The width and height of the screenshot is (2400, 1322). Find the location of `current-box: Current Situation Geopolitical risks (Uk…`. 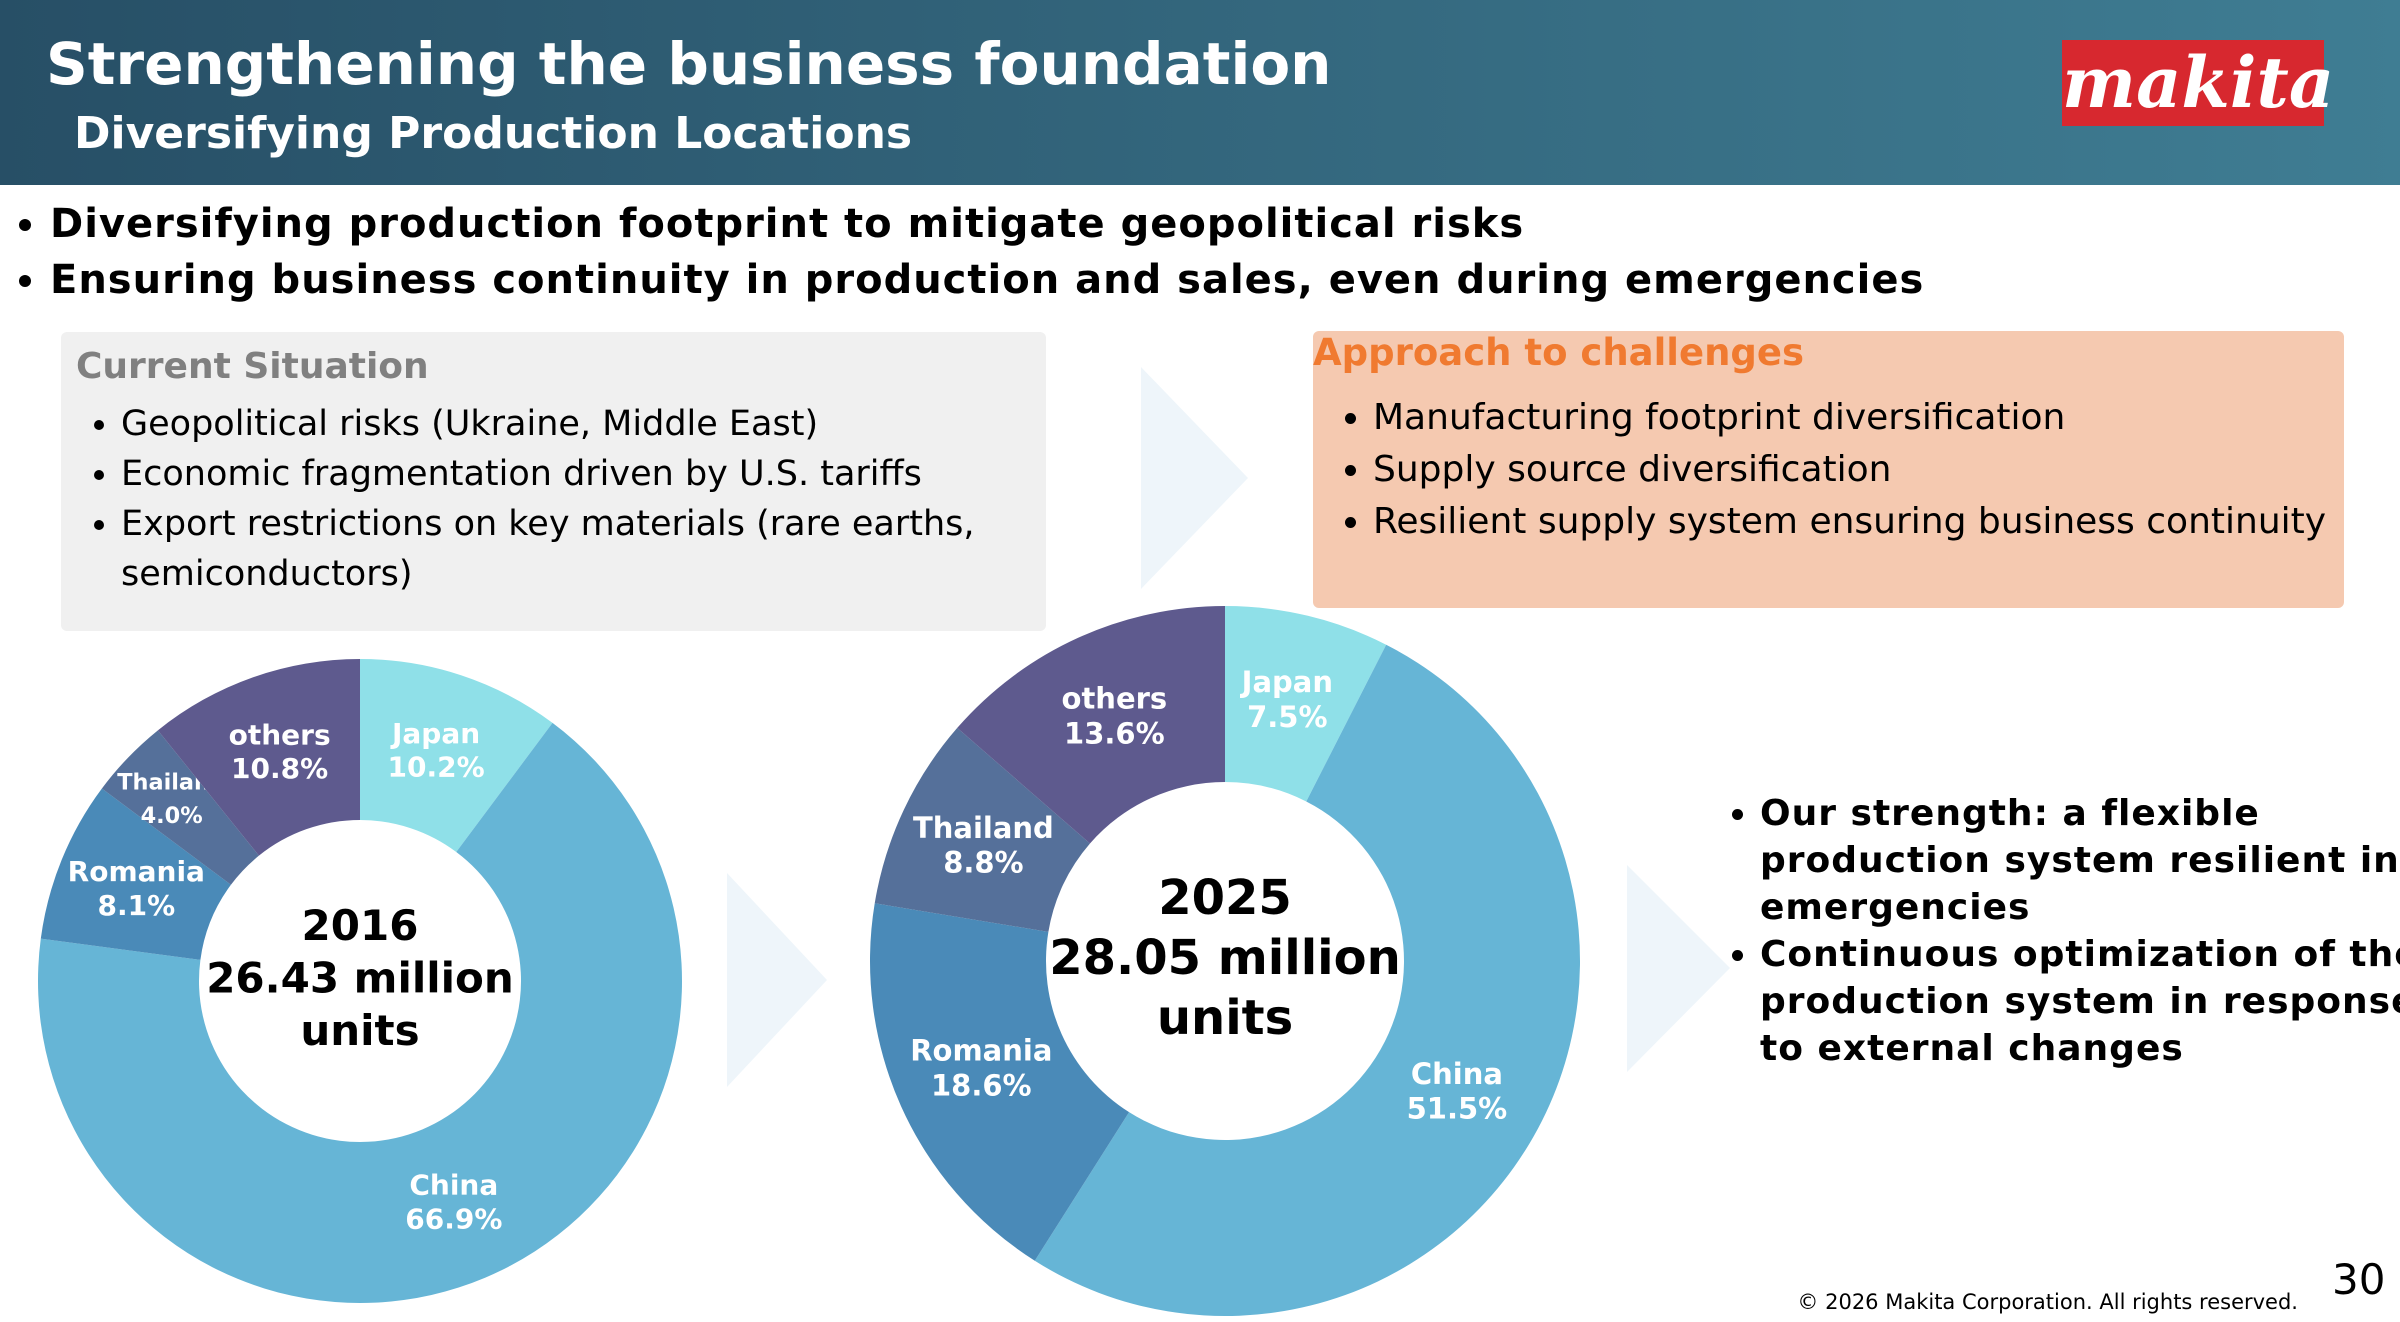

current-box: Current Situation Geopolitical risks (Uk… is located at coordinates (553, 481).